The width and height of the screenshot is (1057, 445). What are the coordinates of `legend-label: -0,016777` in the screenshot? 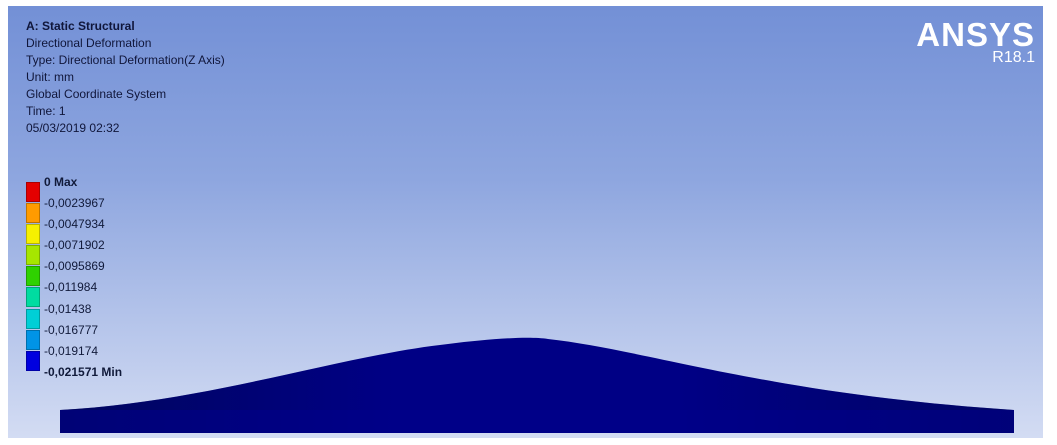 It's located at (71, 329).